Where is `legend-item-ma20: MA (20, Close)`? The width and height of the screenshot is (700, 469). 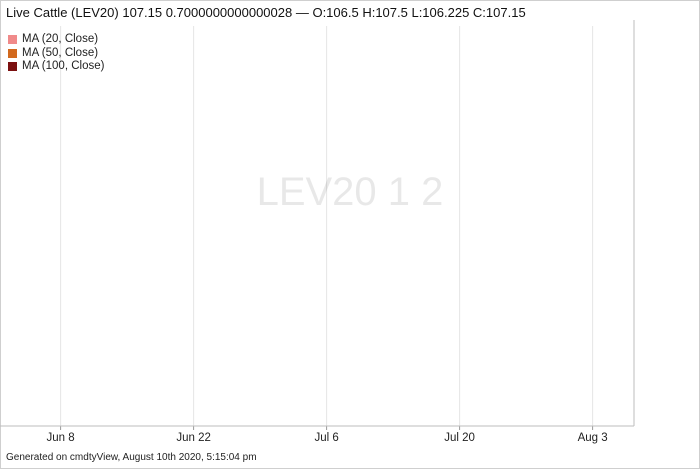 legend-item-ma20: MA (20, Close) is located at coordinates (56, 40).